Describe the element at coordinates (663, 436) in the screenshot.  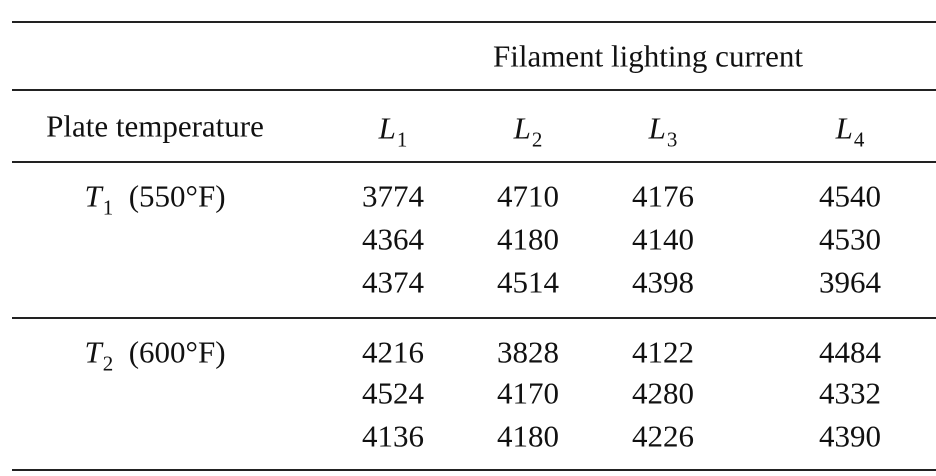
I see `table-cell: 4226` at that location.